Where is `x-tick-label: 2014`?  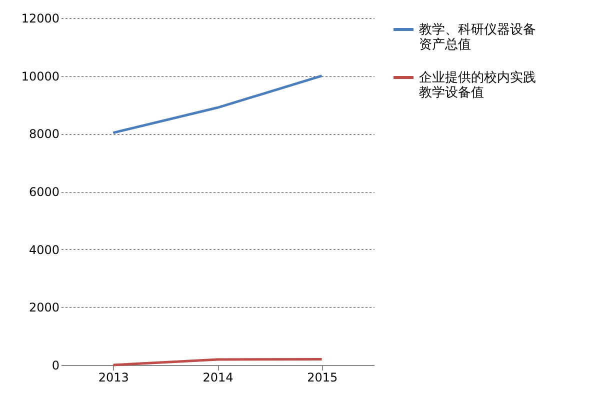 x-tick-label: 2014 is located at coordinates (218, 377).